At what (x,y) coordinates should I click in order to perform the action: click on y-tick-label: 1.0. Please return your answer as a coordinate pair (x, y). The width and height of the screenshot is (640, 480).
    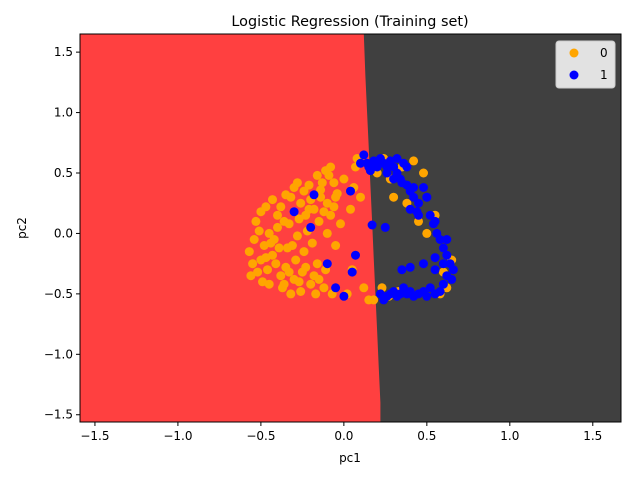
    Looking at the image, I should click on (63, 113).